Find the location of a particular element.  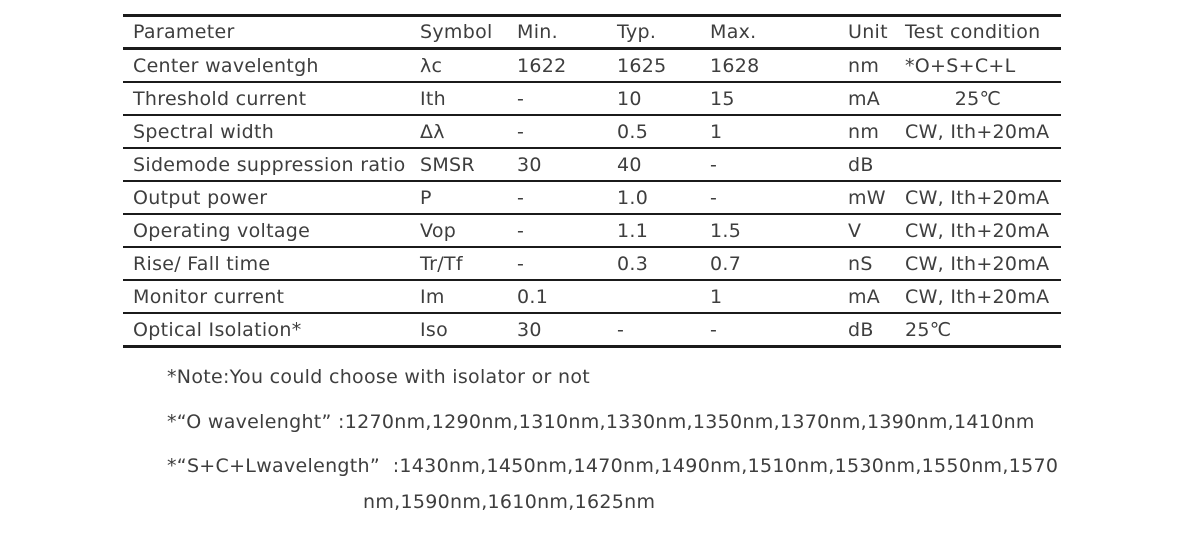

cell-unit: nS is located at coordinates (866, 264).